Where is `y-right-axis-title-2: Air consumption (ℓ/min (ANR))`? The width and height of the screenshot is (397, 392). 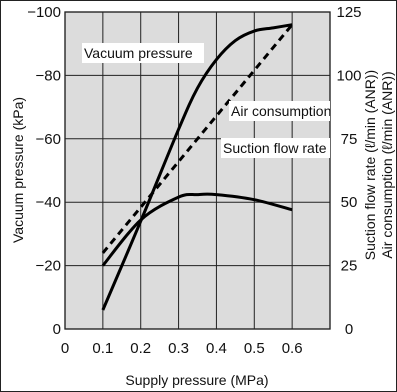 y-right-axis-title-2: Air consumption (ℓ/min (ANR)) is located at coordinates (387, 164).